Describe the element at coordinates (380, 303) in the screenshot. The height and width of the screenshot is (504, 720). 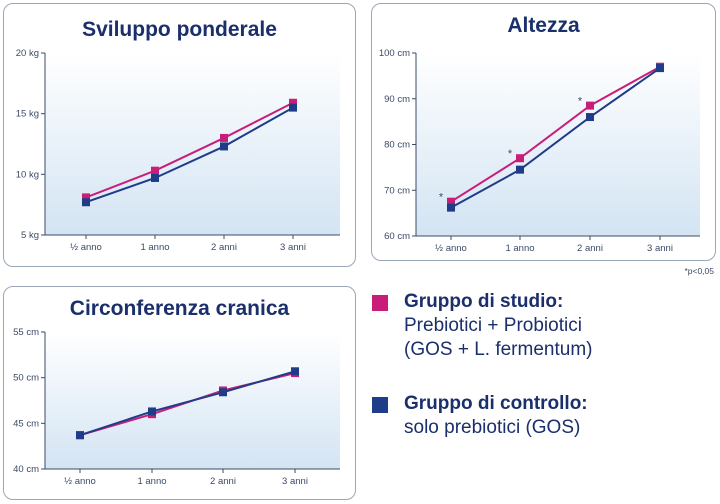
I see `legend-swatch-study` at that location.